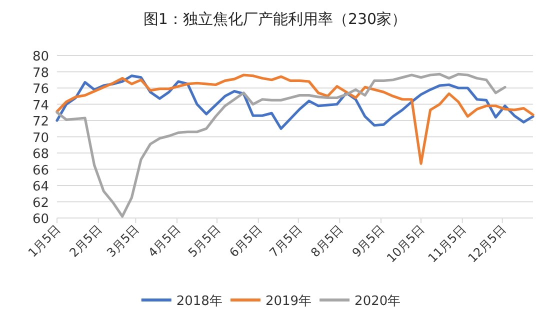 The width and height of the screenshot is (550, 332). Describe the element at coordinates (377, 301) in the screenshot. I see `legend-label: 2020年` at that location.